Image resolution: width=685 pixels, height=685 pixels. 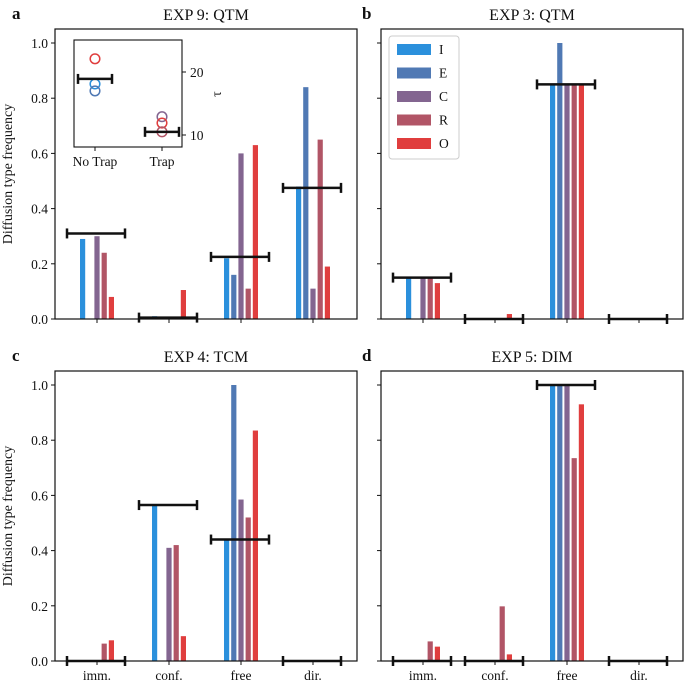 What do you see at coordinates (367, 355) in the screenshot?
I see `panel-label: d` at bounding box center [367, 355].